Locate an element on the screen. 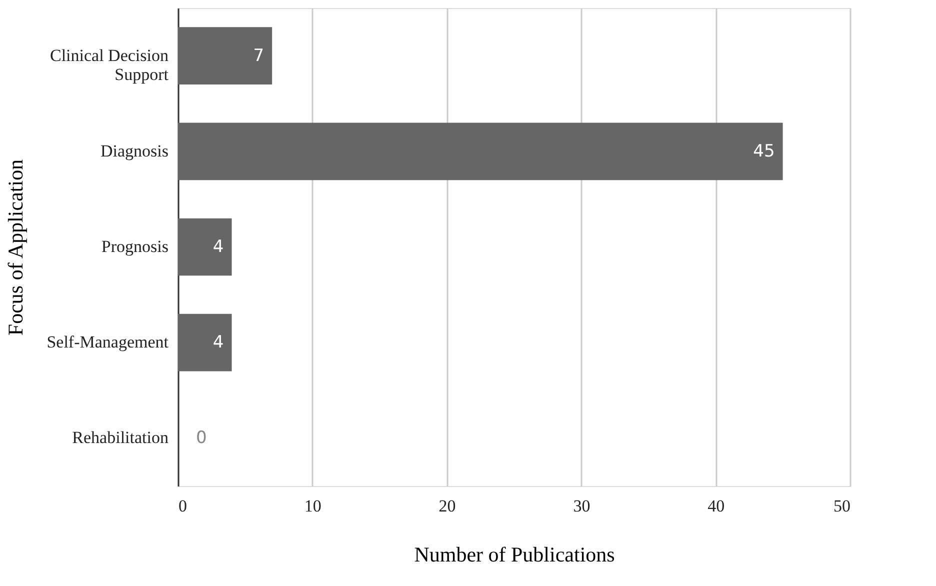  x-tick-label: 40 is located at coordinates (716, 506).